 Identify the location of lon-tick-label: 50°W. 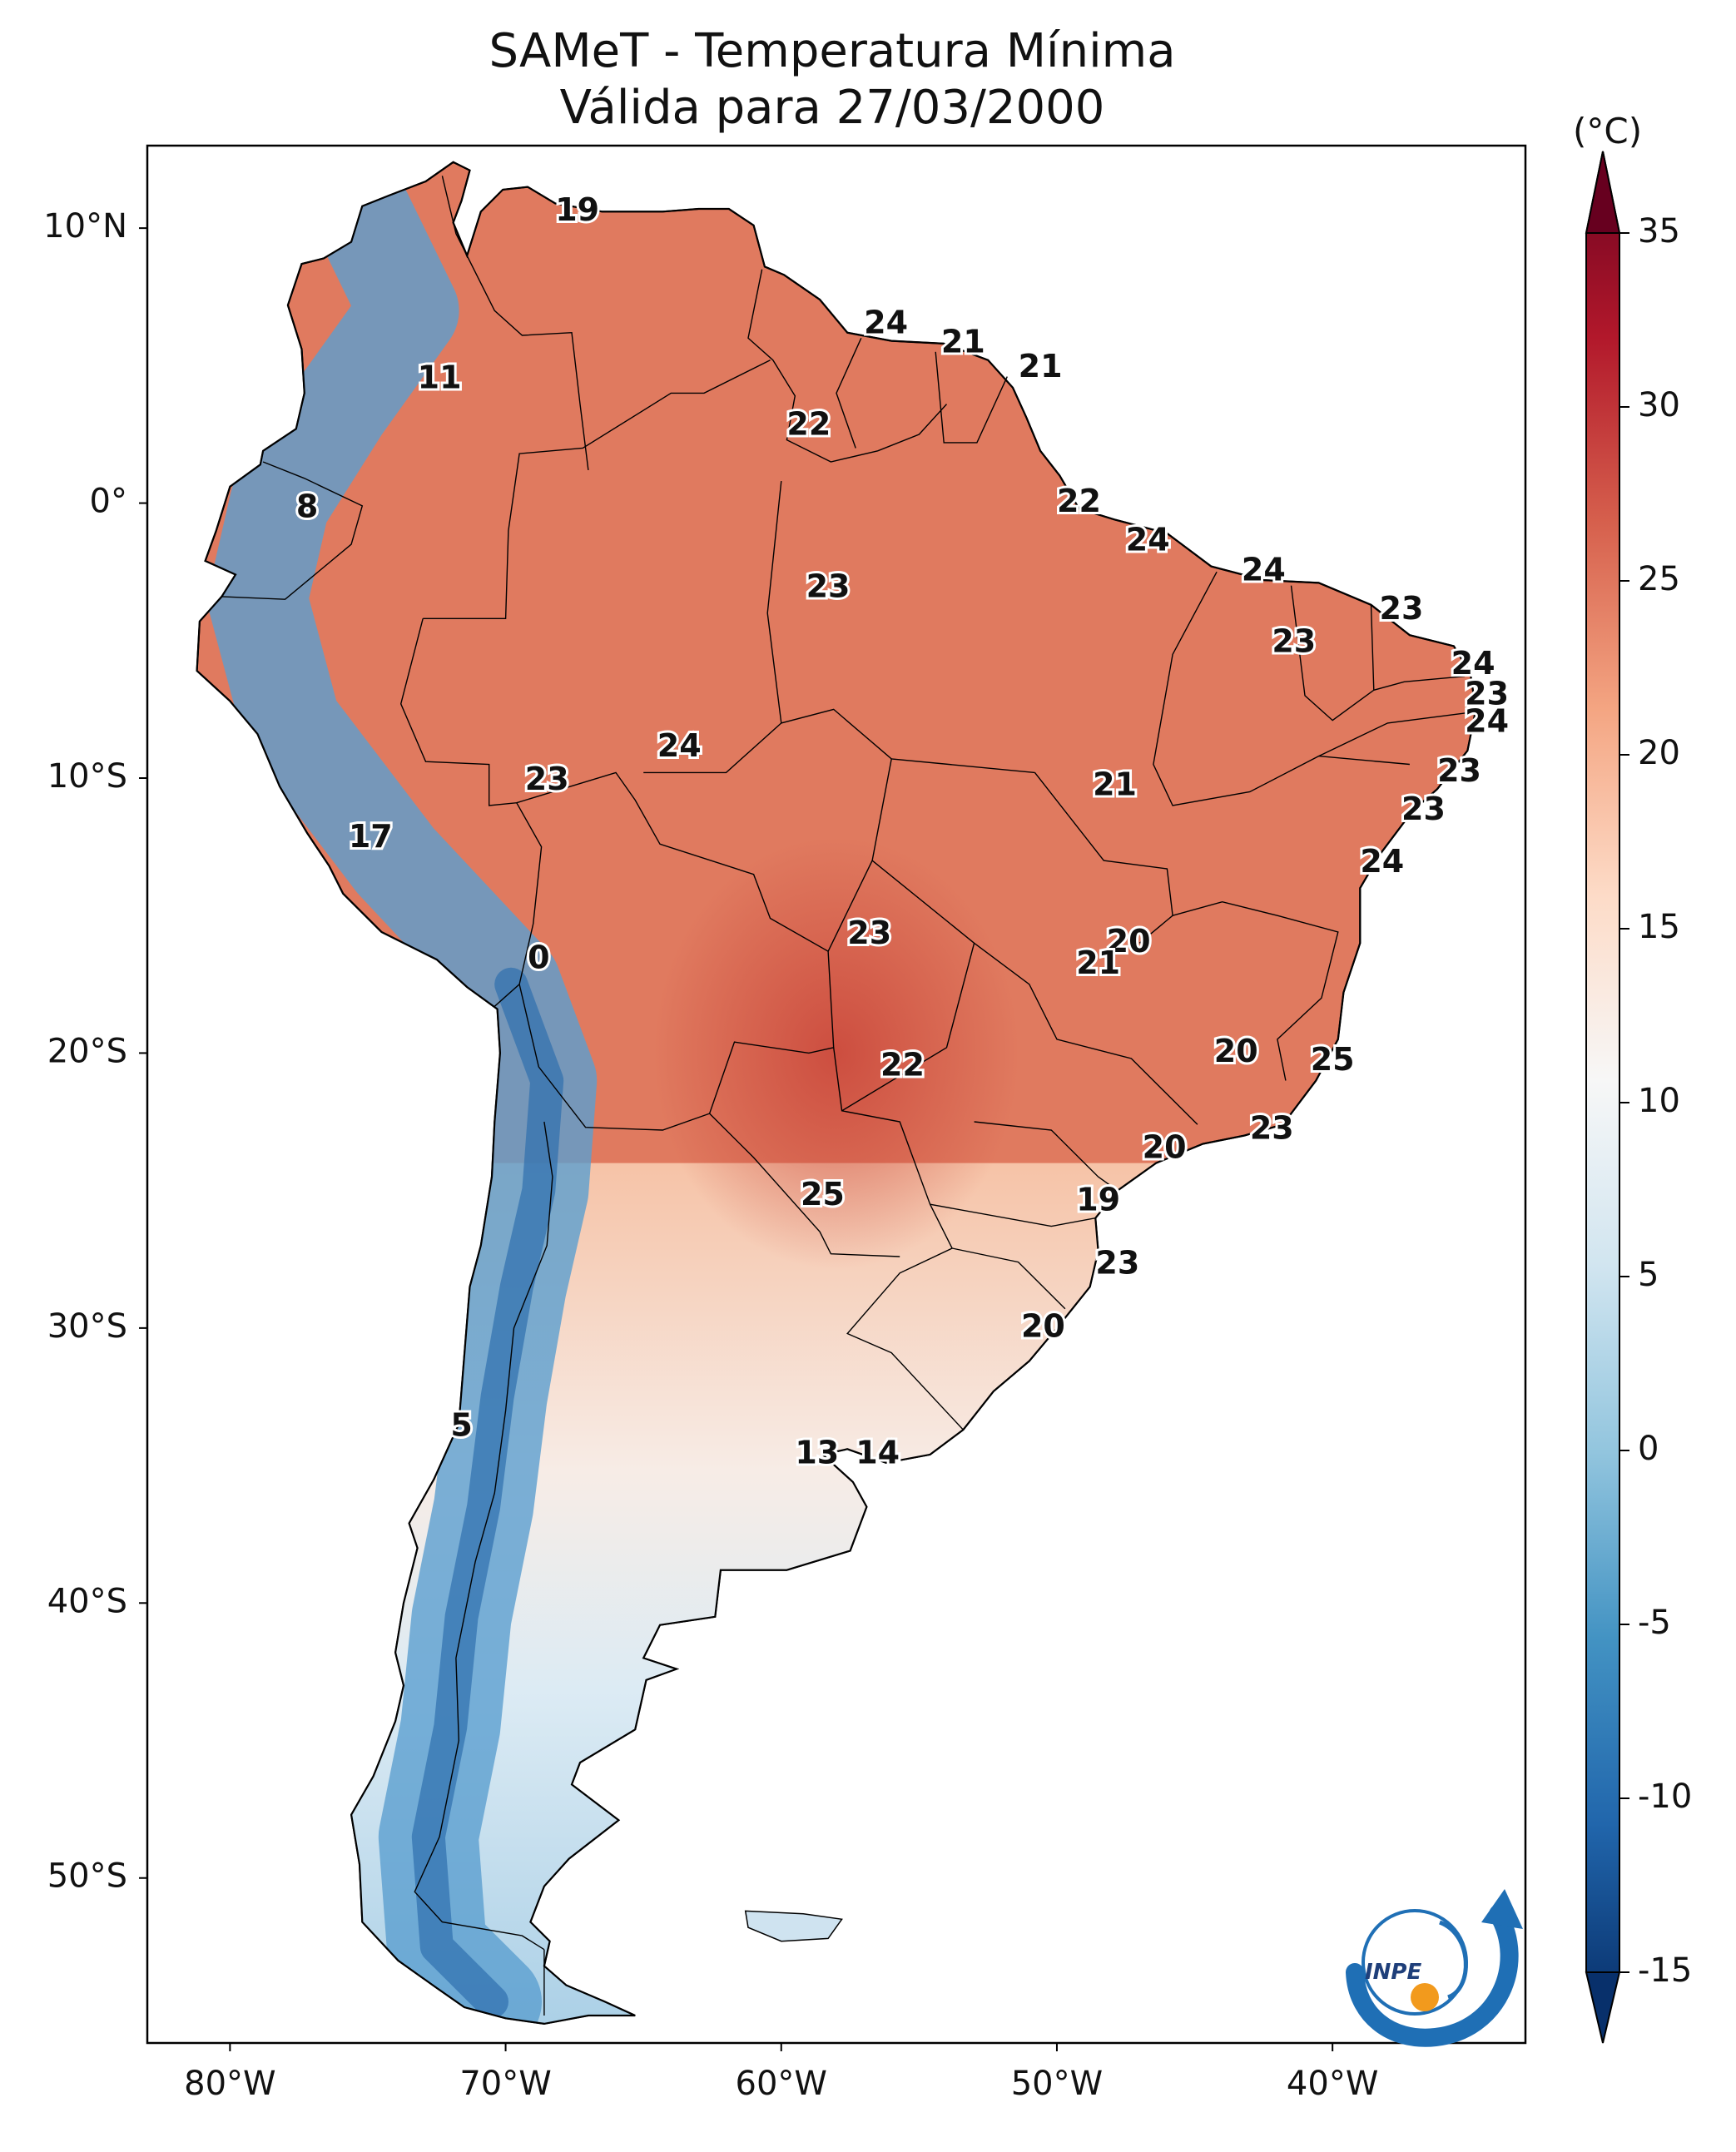
(1057, 2084).